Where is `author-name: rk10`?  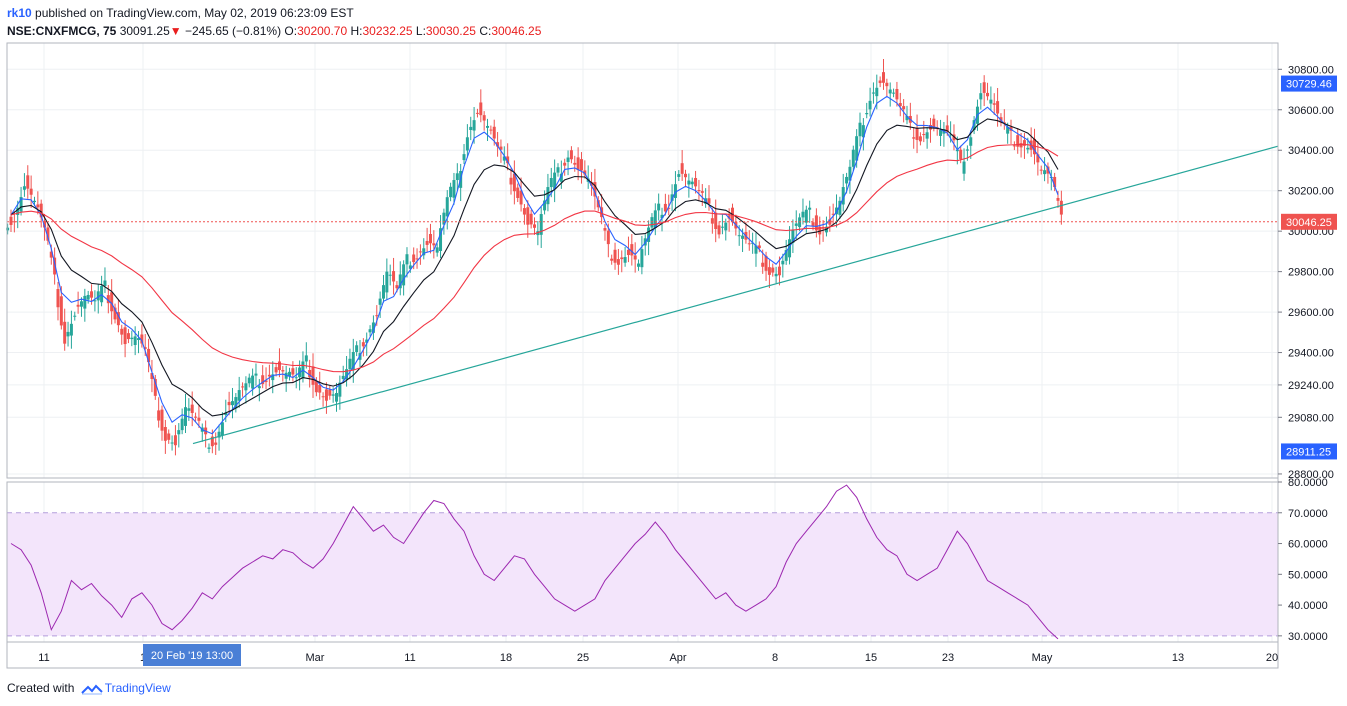 author-name: rk10 is located at coordinates (19, 13).